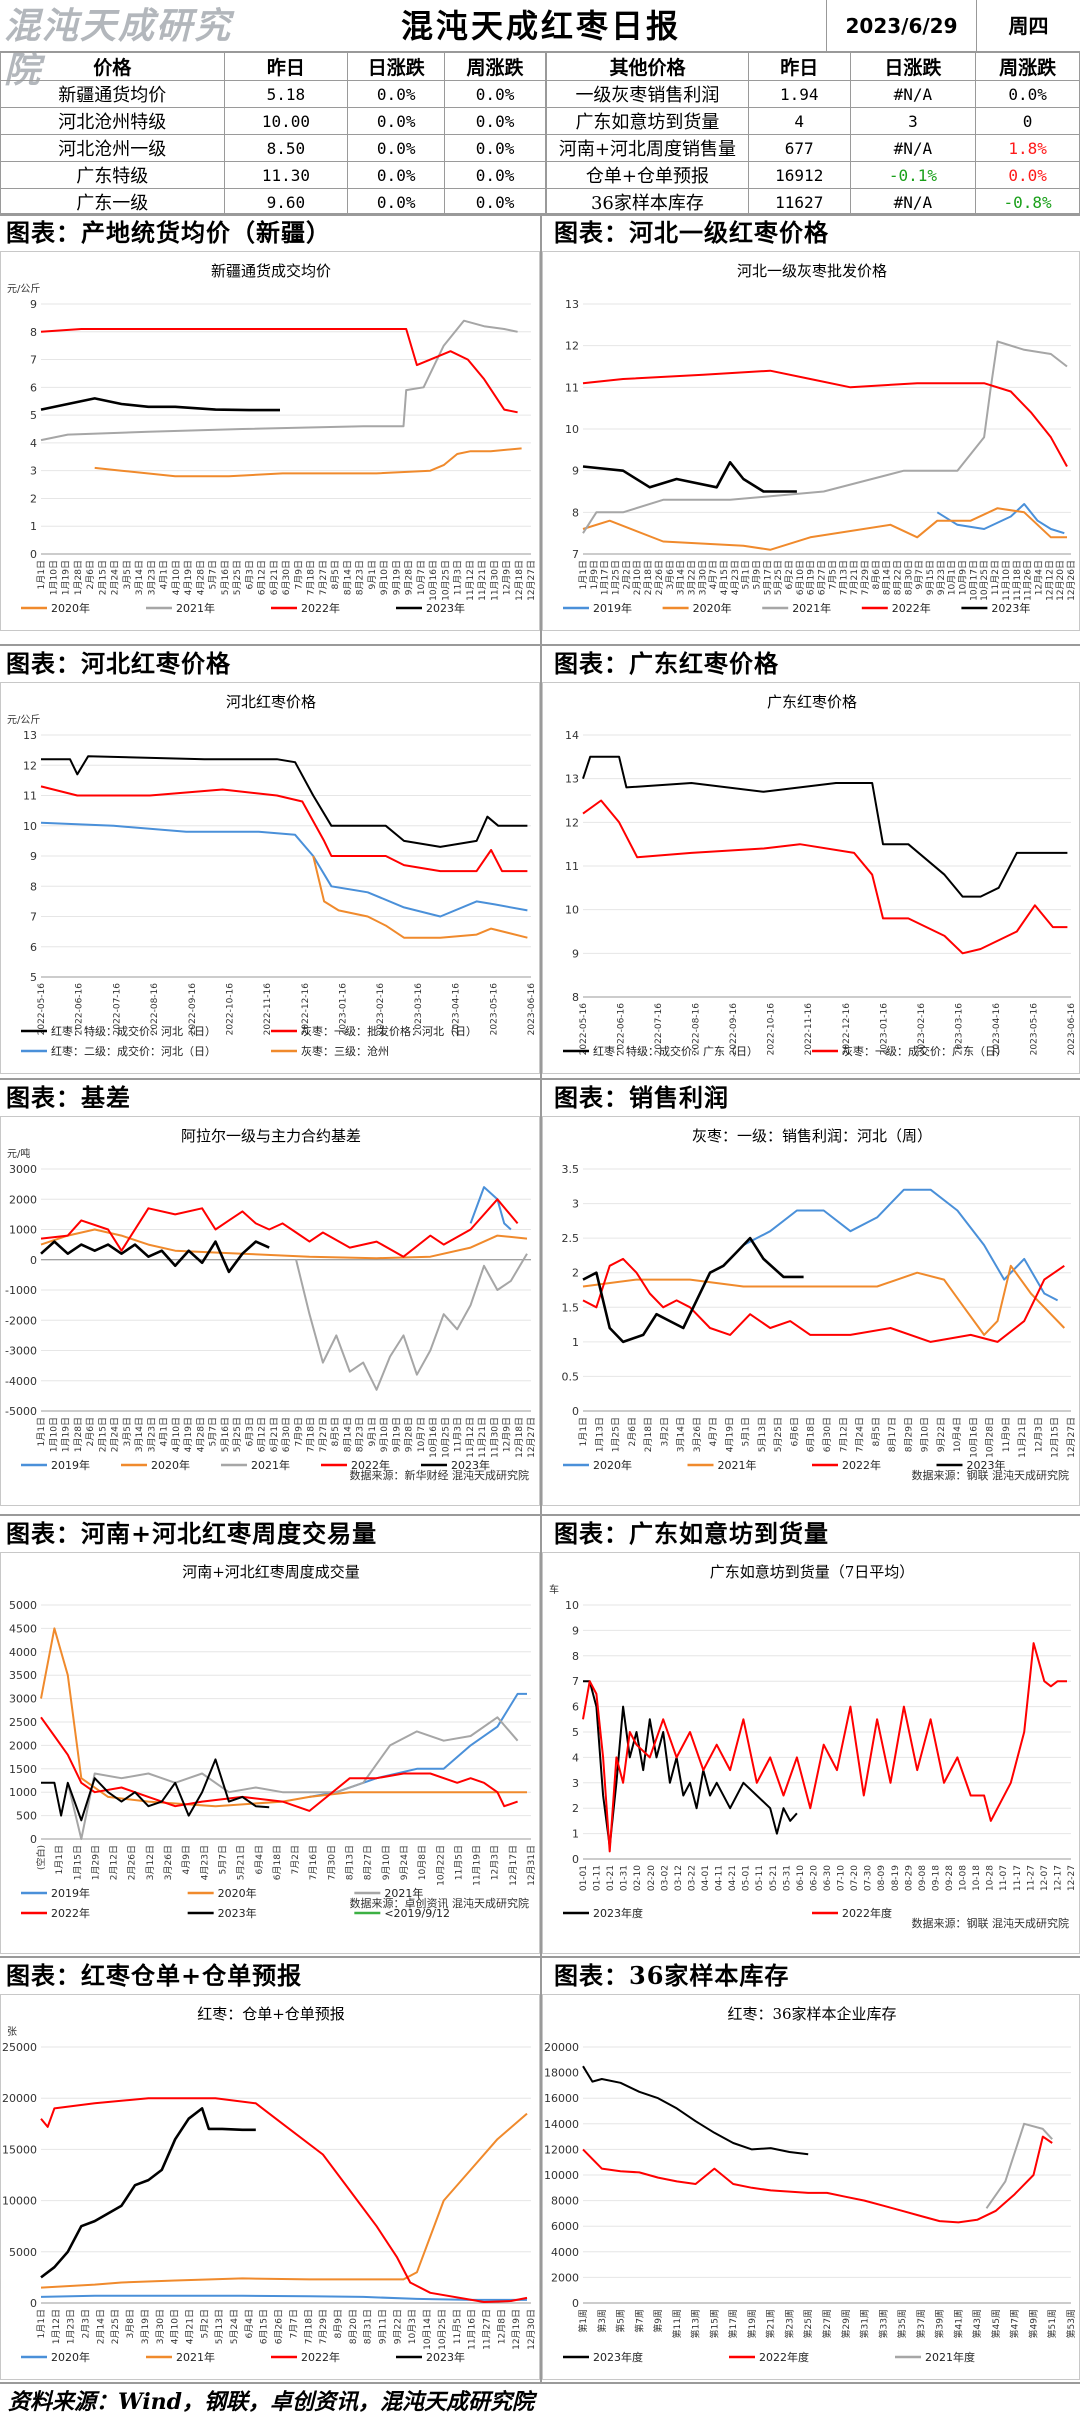 The image size is (1080, 2418). What do you see at coordinates (913, 66) in the screenshot?
I see `col-header: 日涨跌` at bounding box center [913, 66].